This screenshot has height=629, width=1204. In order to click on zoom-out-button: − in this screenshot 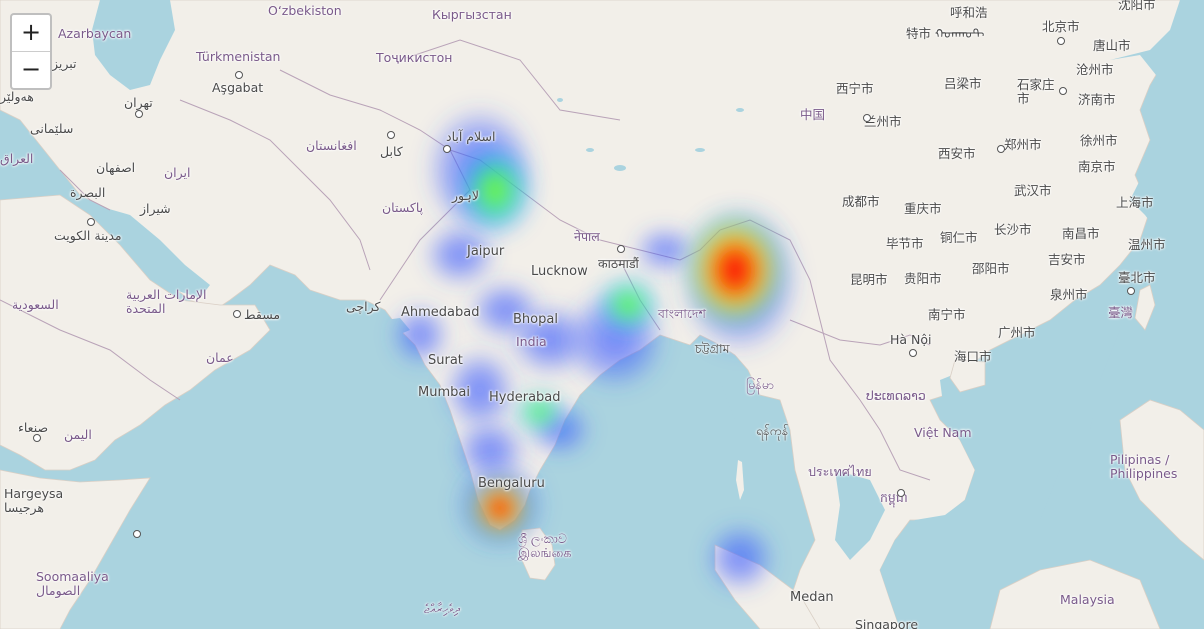, I will do `click(31, 69)`.